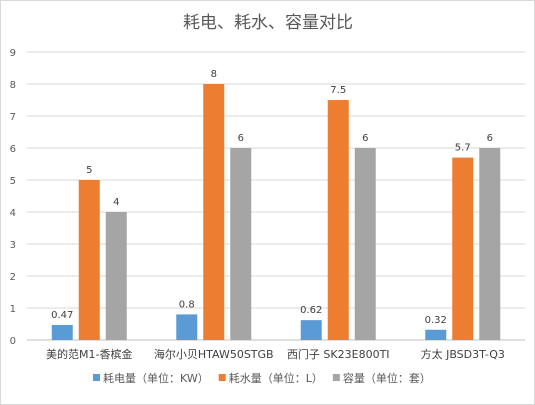 The image size is (535, 405). What do you see at coordinates (268, 23) in the screenshot?
I see `chart-title: 耗电、耗水、容量对比` at bounding box center [268, 23].